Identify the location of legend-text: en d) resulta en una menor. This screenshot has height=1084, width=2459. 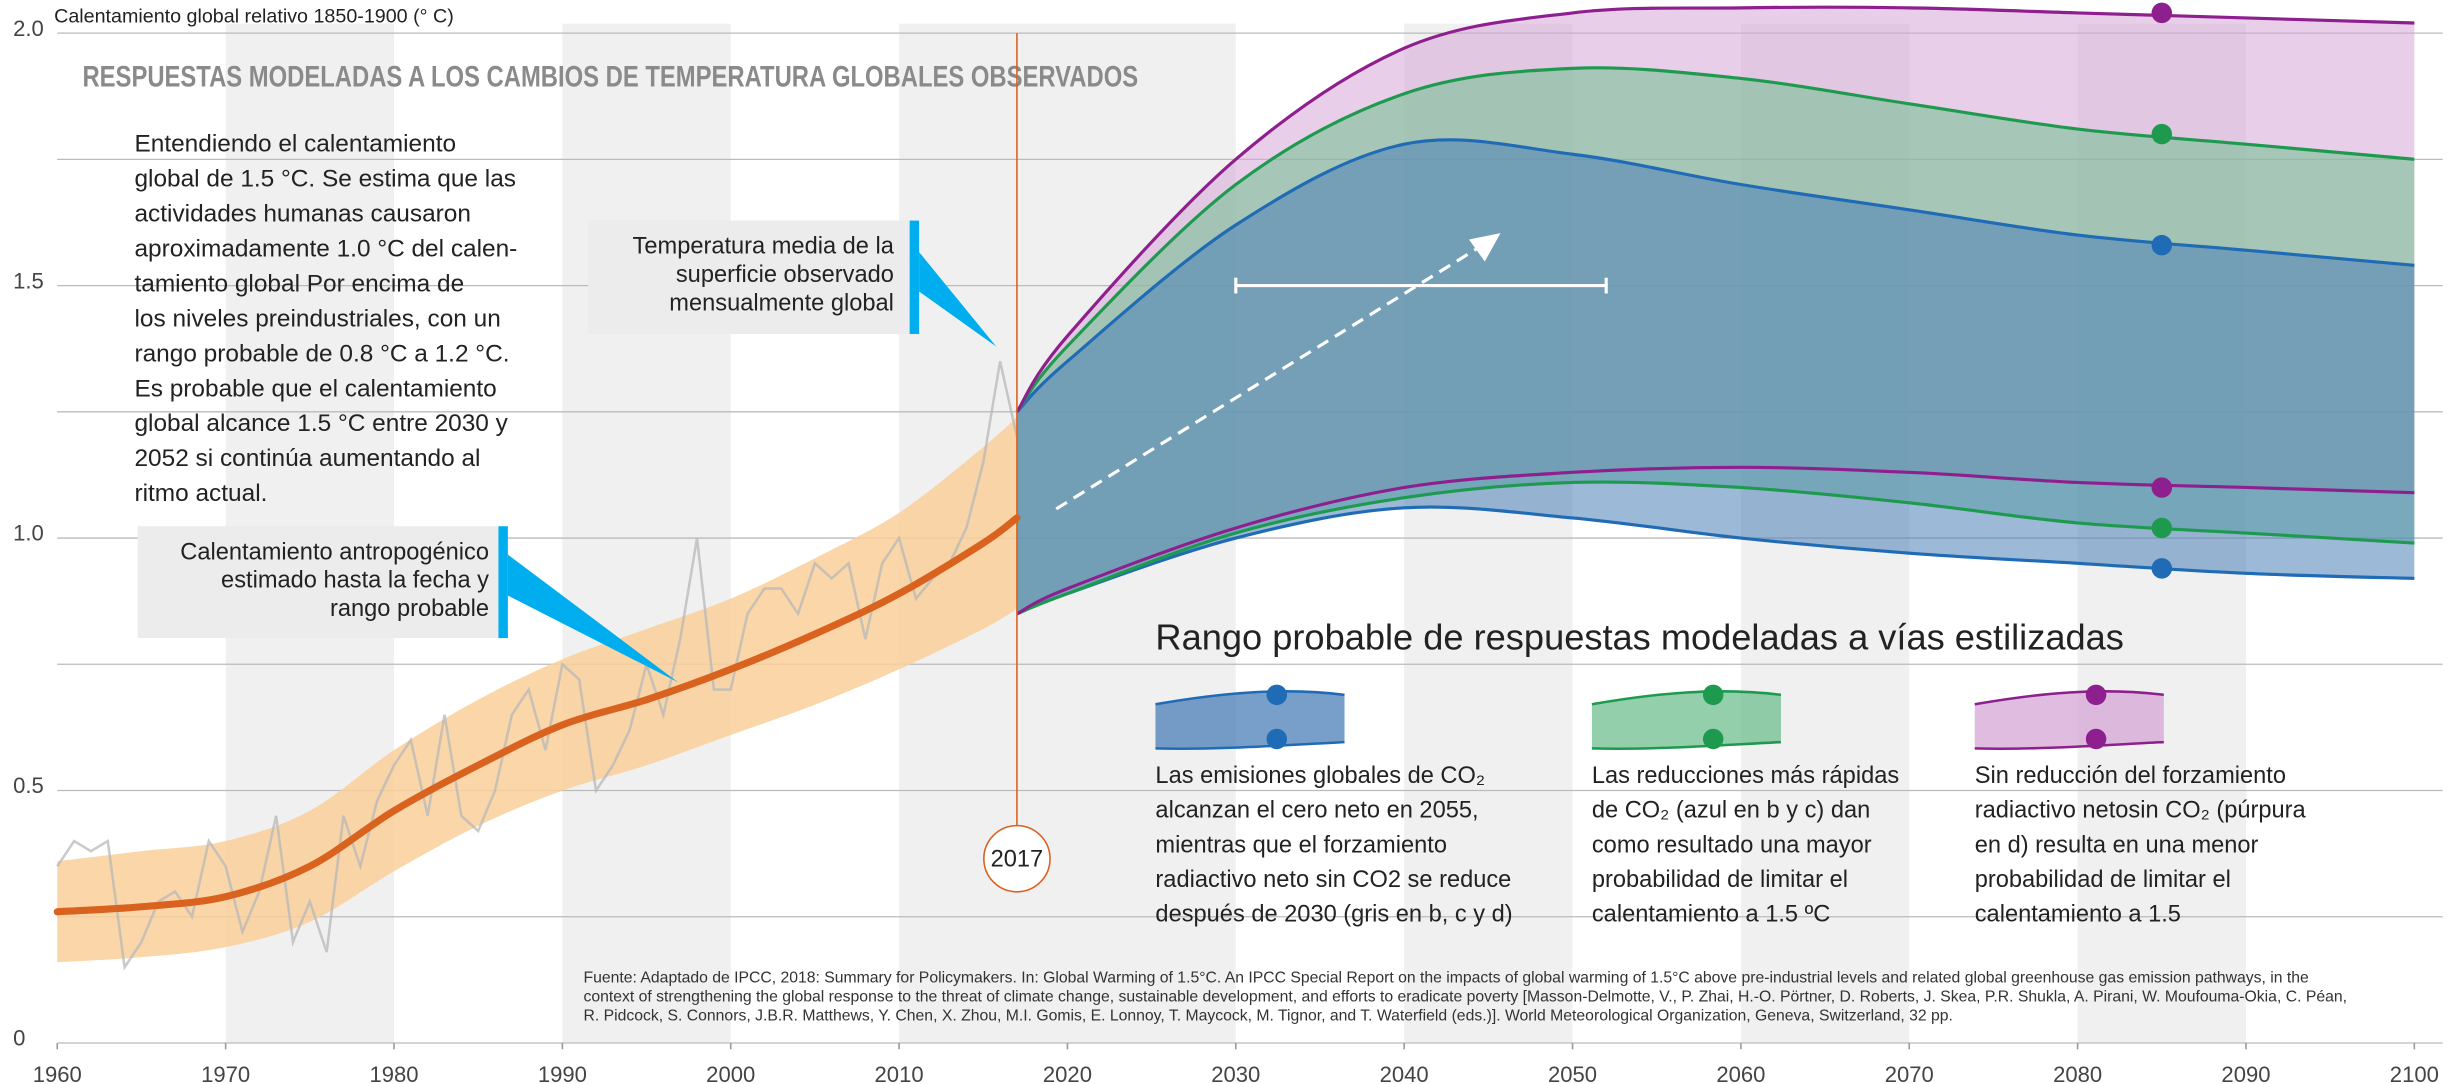
(2117, 845).